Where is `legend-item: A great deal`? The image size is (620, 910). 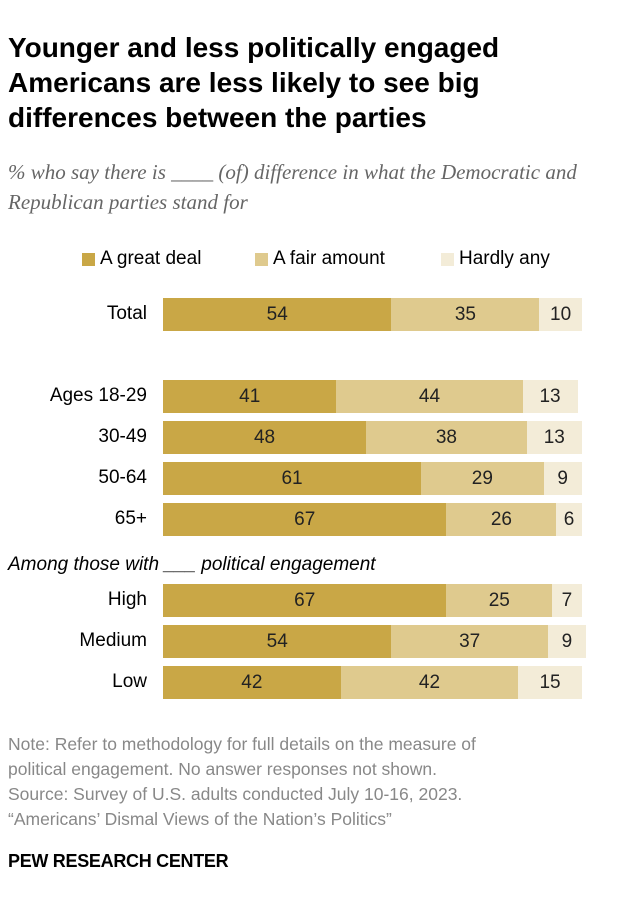 legend-item: A great deal is located at coordinates (141, 259).